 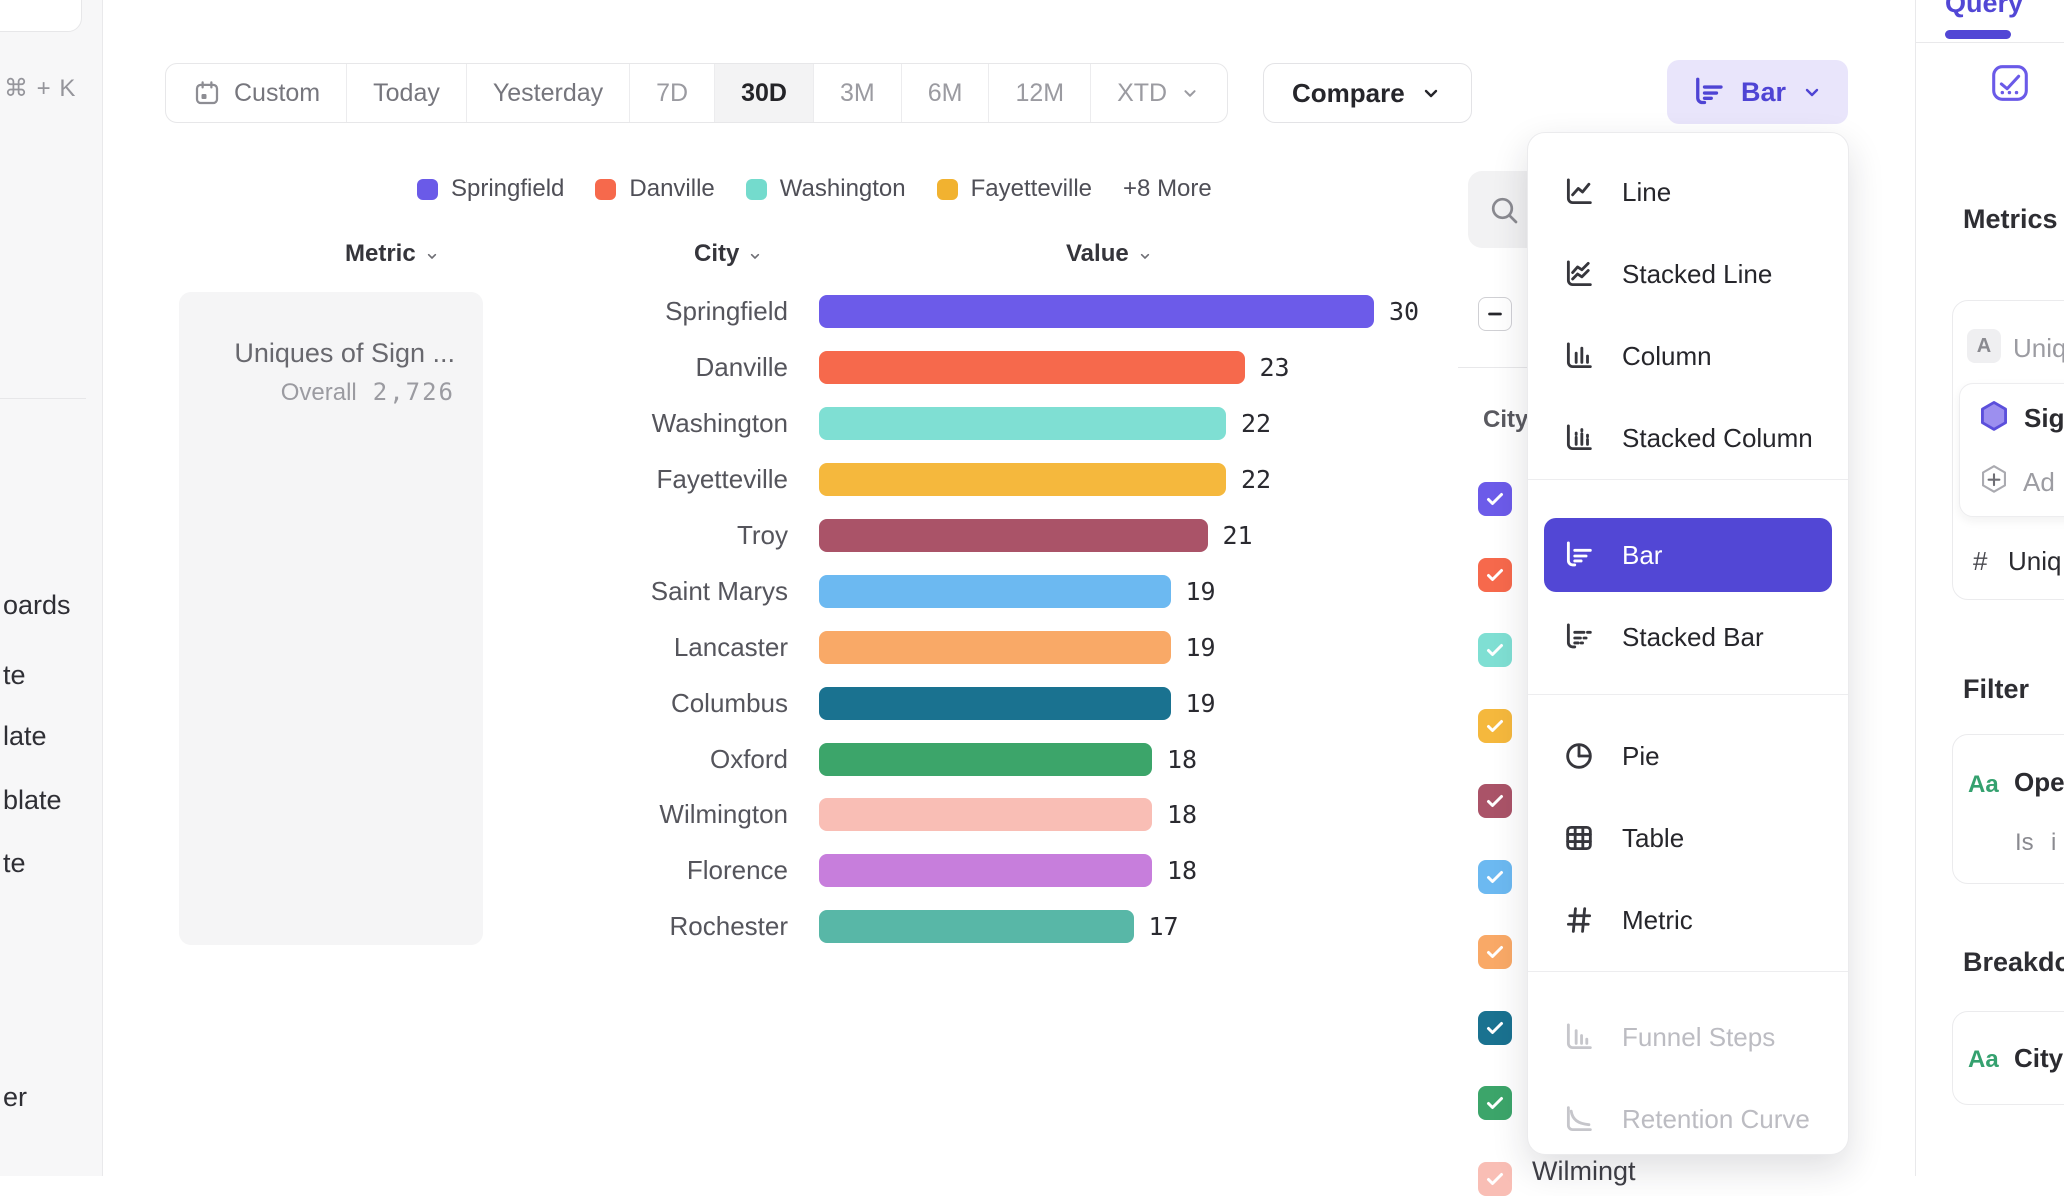 What do you see at coordinates (1688, 479) in the screenshot?
I see `menu-divider` at bounding box center [1688, 479].